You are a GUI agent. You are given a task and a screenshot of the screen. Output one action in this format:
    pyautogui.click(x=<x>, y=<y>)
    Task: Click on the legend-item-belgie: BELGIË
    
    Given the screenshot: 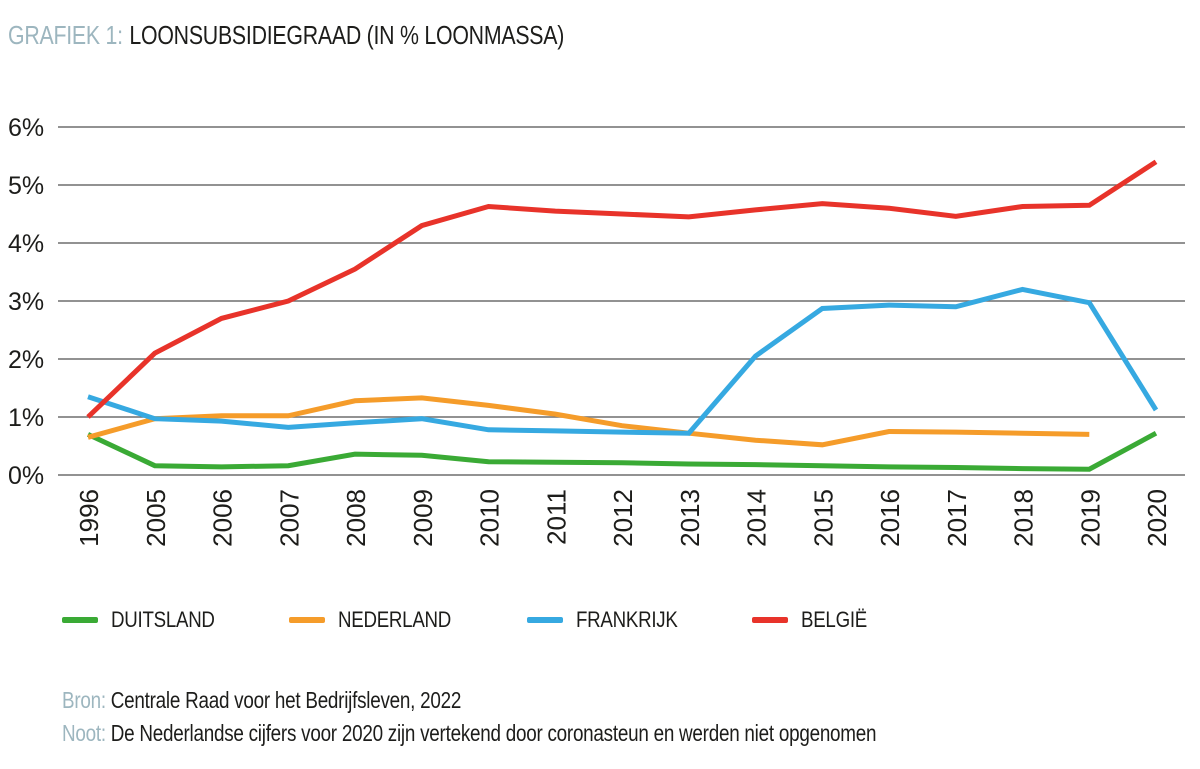 What is the action you would take?
    pyautogui.click(x=815, y=620)
    